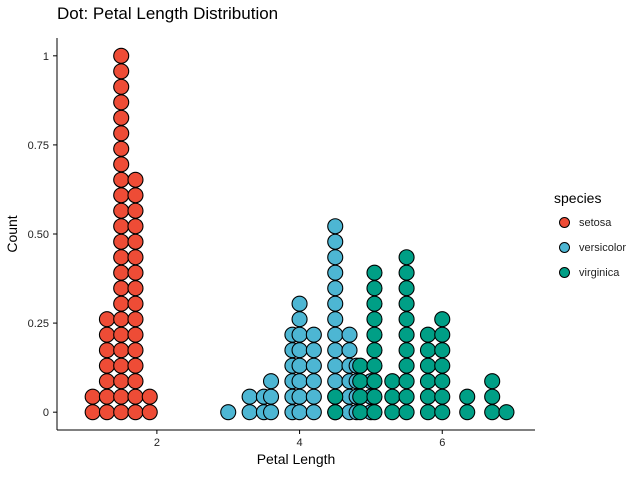 The width and height of the screenshot is (640, 480). I want to click on y-tick-label: 1, so click(46, 57).